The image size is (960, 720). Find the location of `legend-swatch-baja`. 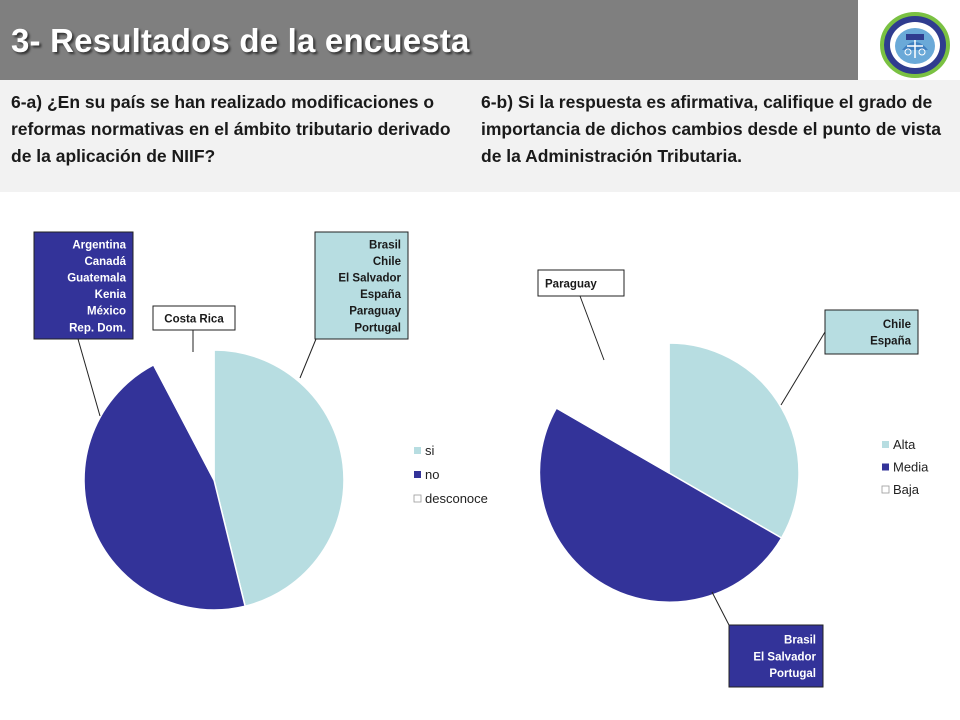

legend-swatch-baja is located at coordinates (885, 489).